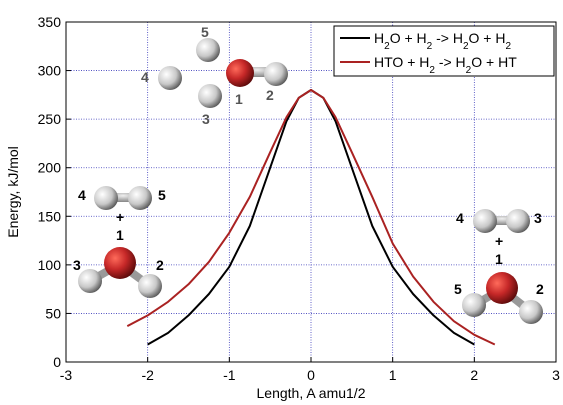 Image resolution: width=563 pixels, height=405 pixels. What do you see at coordinates (229, 375) in the screenshot?
I see `x-tick-label: -1` at bounding box center [229, 375].